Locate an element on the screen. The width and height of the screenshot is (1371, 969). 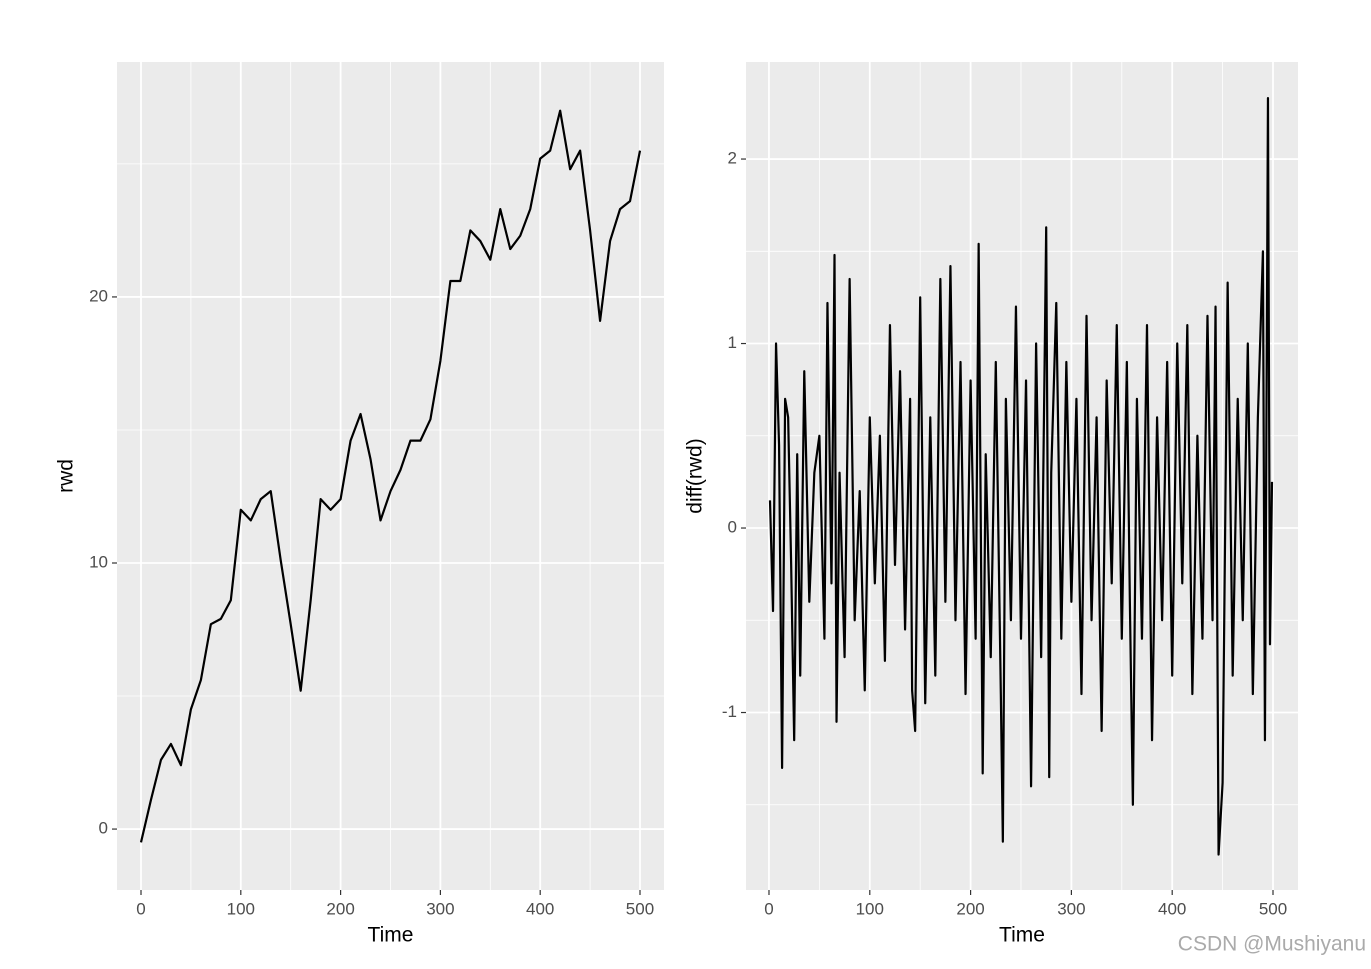
y-tick-label: 10 is located at coordinates (98, 561).